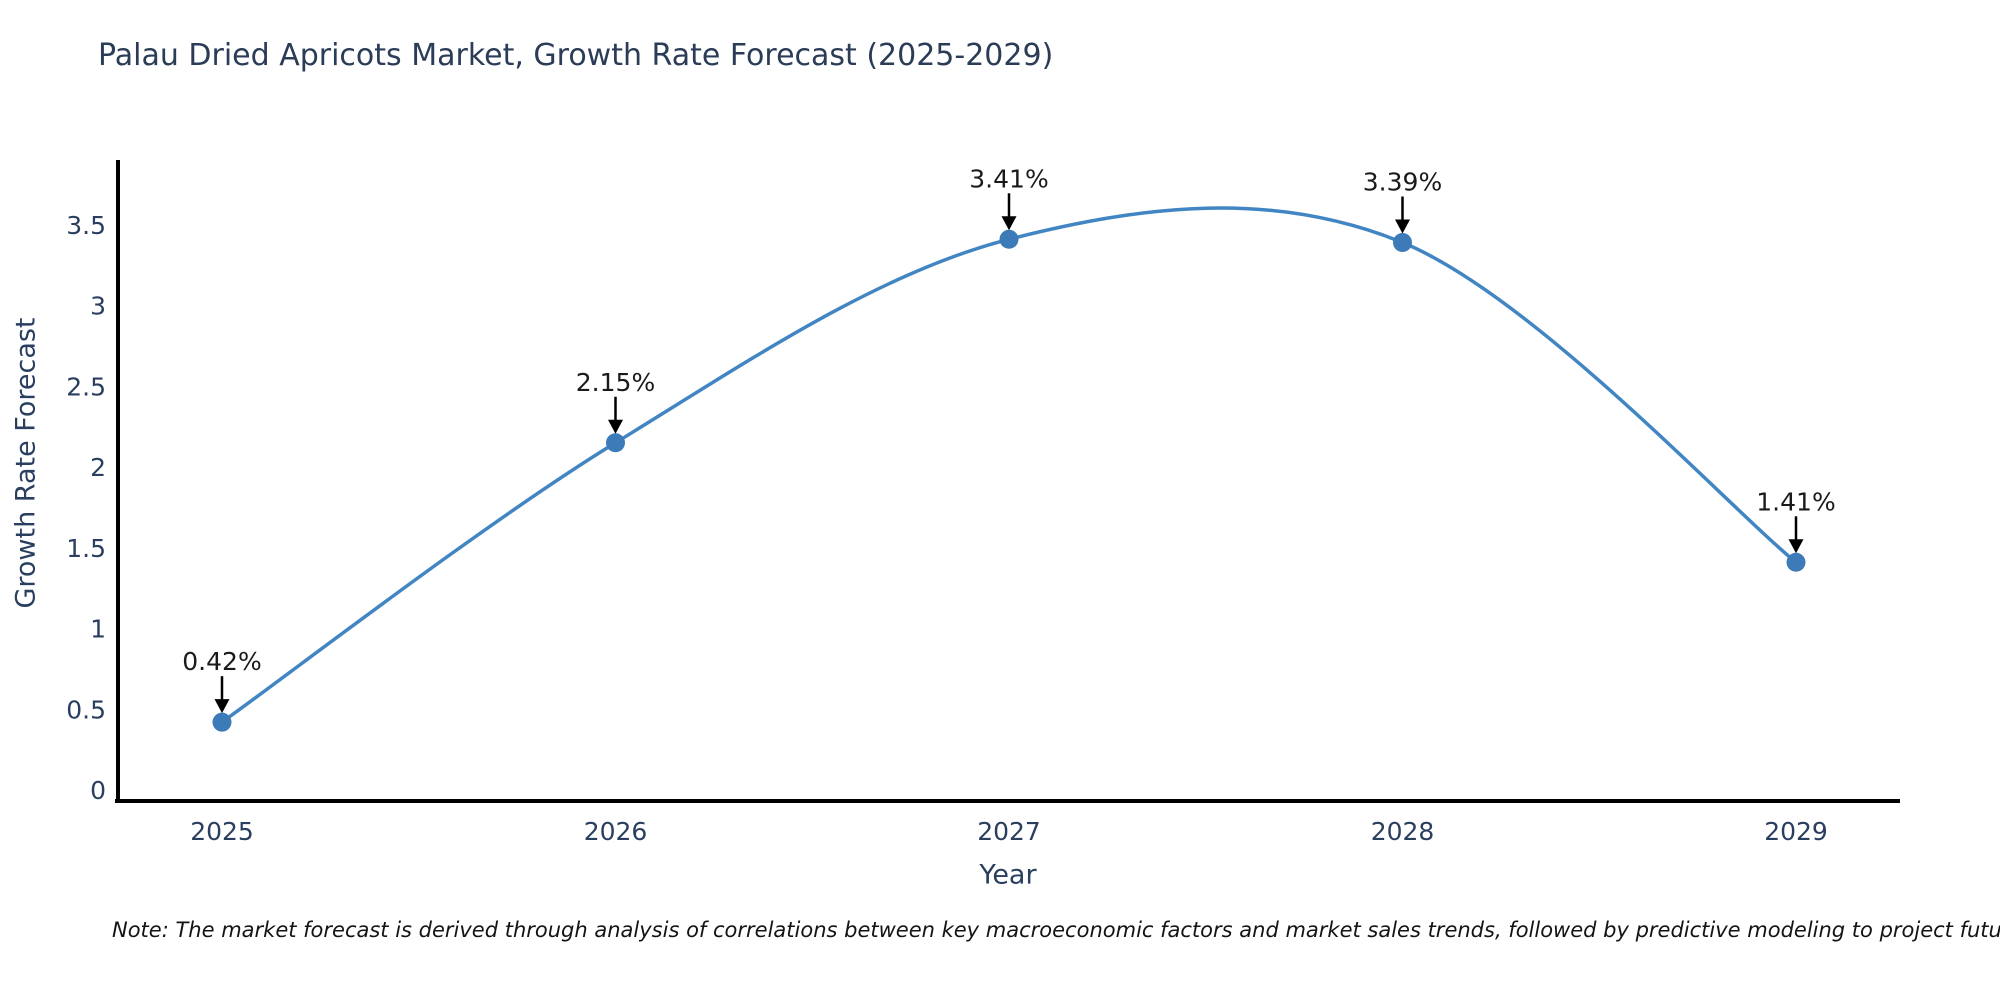 The width and height of the screenshot is (2000, 1000). What do you see at coordinates (1403, 831) in the screenshot?
I see `x-tick-label: 2028` at bounding box center [1403, 831].